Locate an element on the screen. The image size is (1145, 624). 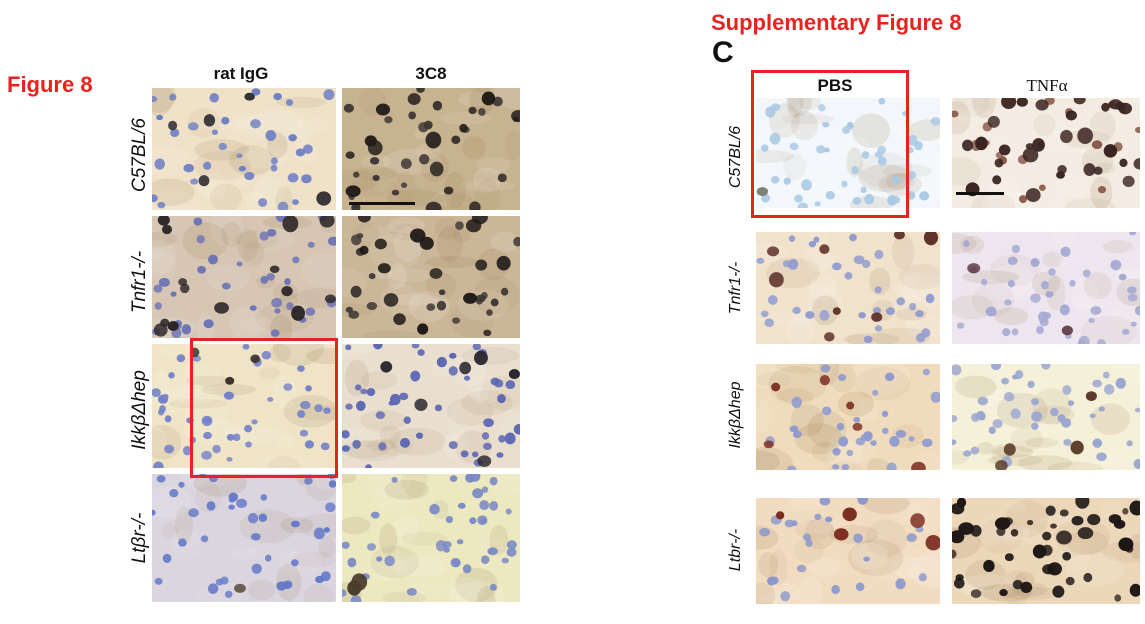
column-label-pbs: PBS is located at coordinates (835, 85).